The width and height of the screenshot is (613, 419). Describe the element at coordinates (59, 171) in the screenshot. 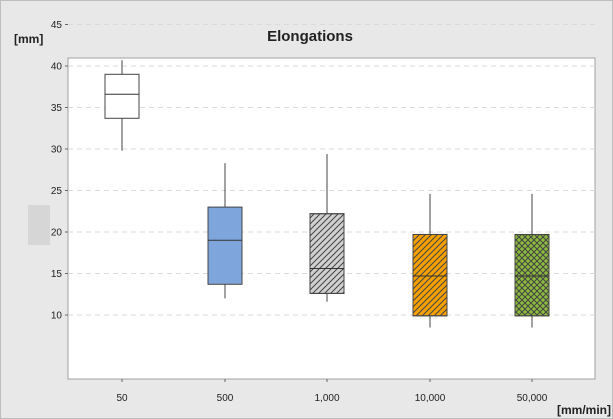

I see `y-axis-ticks: 10 15 20 25 30 35 40 45` at that location.